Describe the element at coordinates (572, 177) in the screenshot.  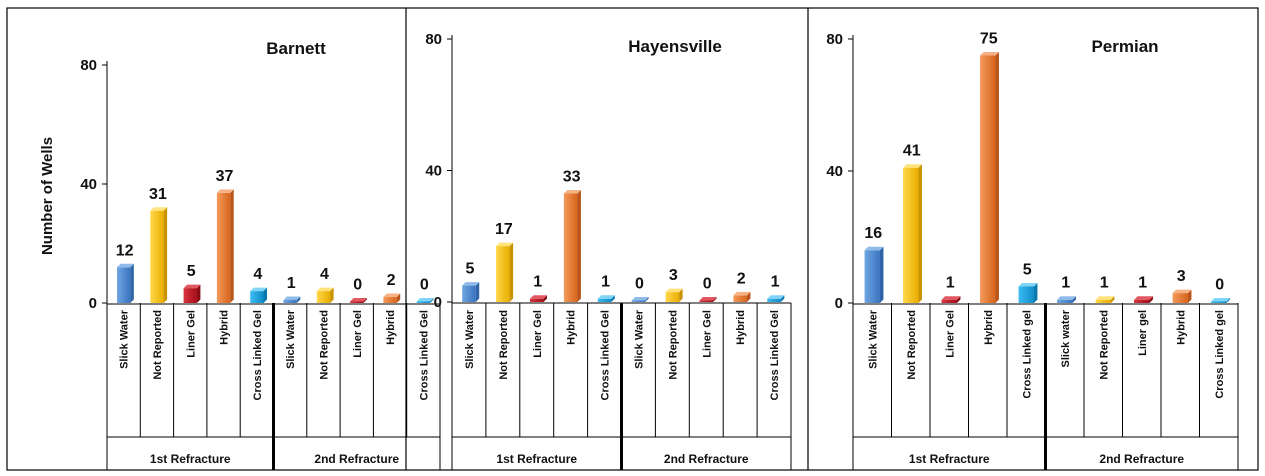
I see `data-label: 33` at that location.